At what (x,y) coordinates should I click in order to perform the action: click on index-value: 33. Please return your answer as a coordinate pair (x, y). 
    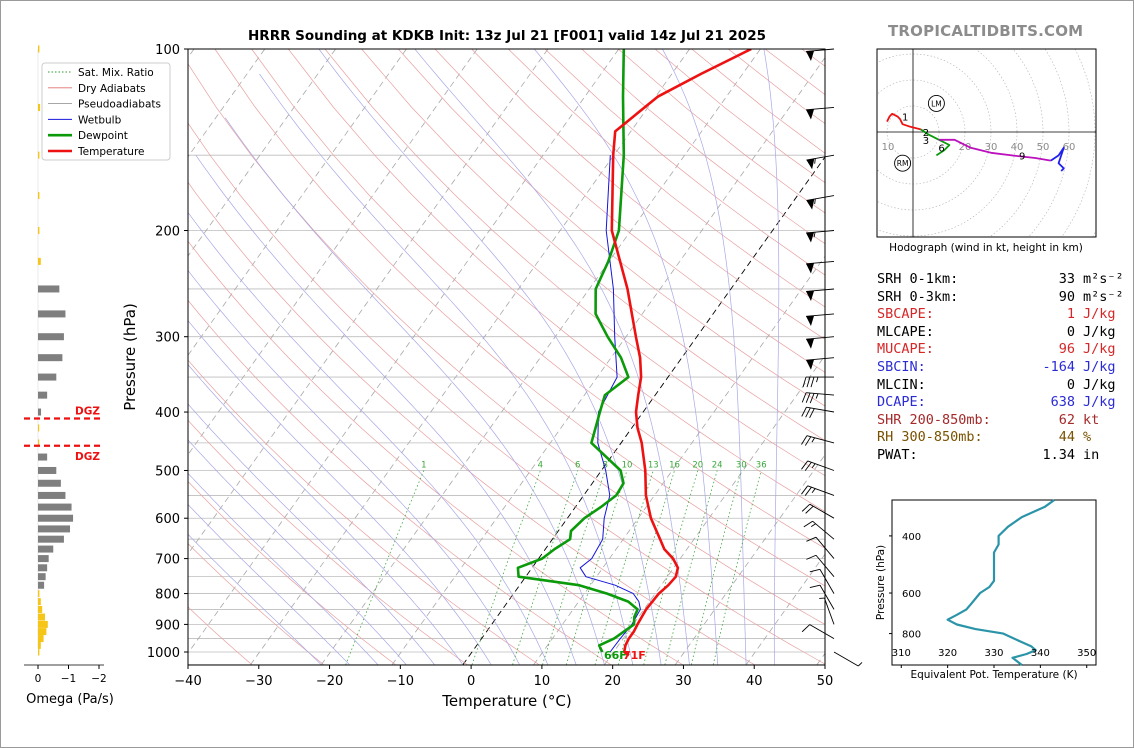
    Looking at the image, I should click on (1066, 279).